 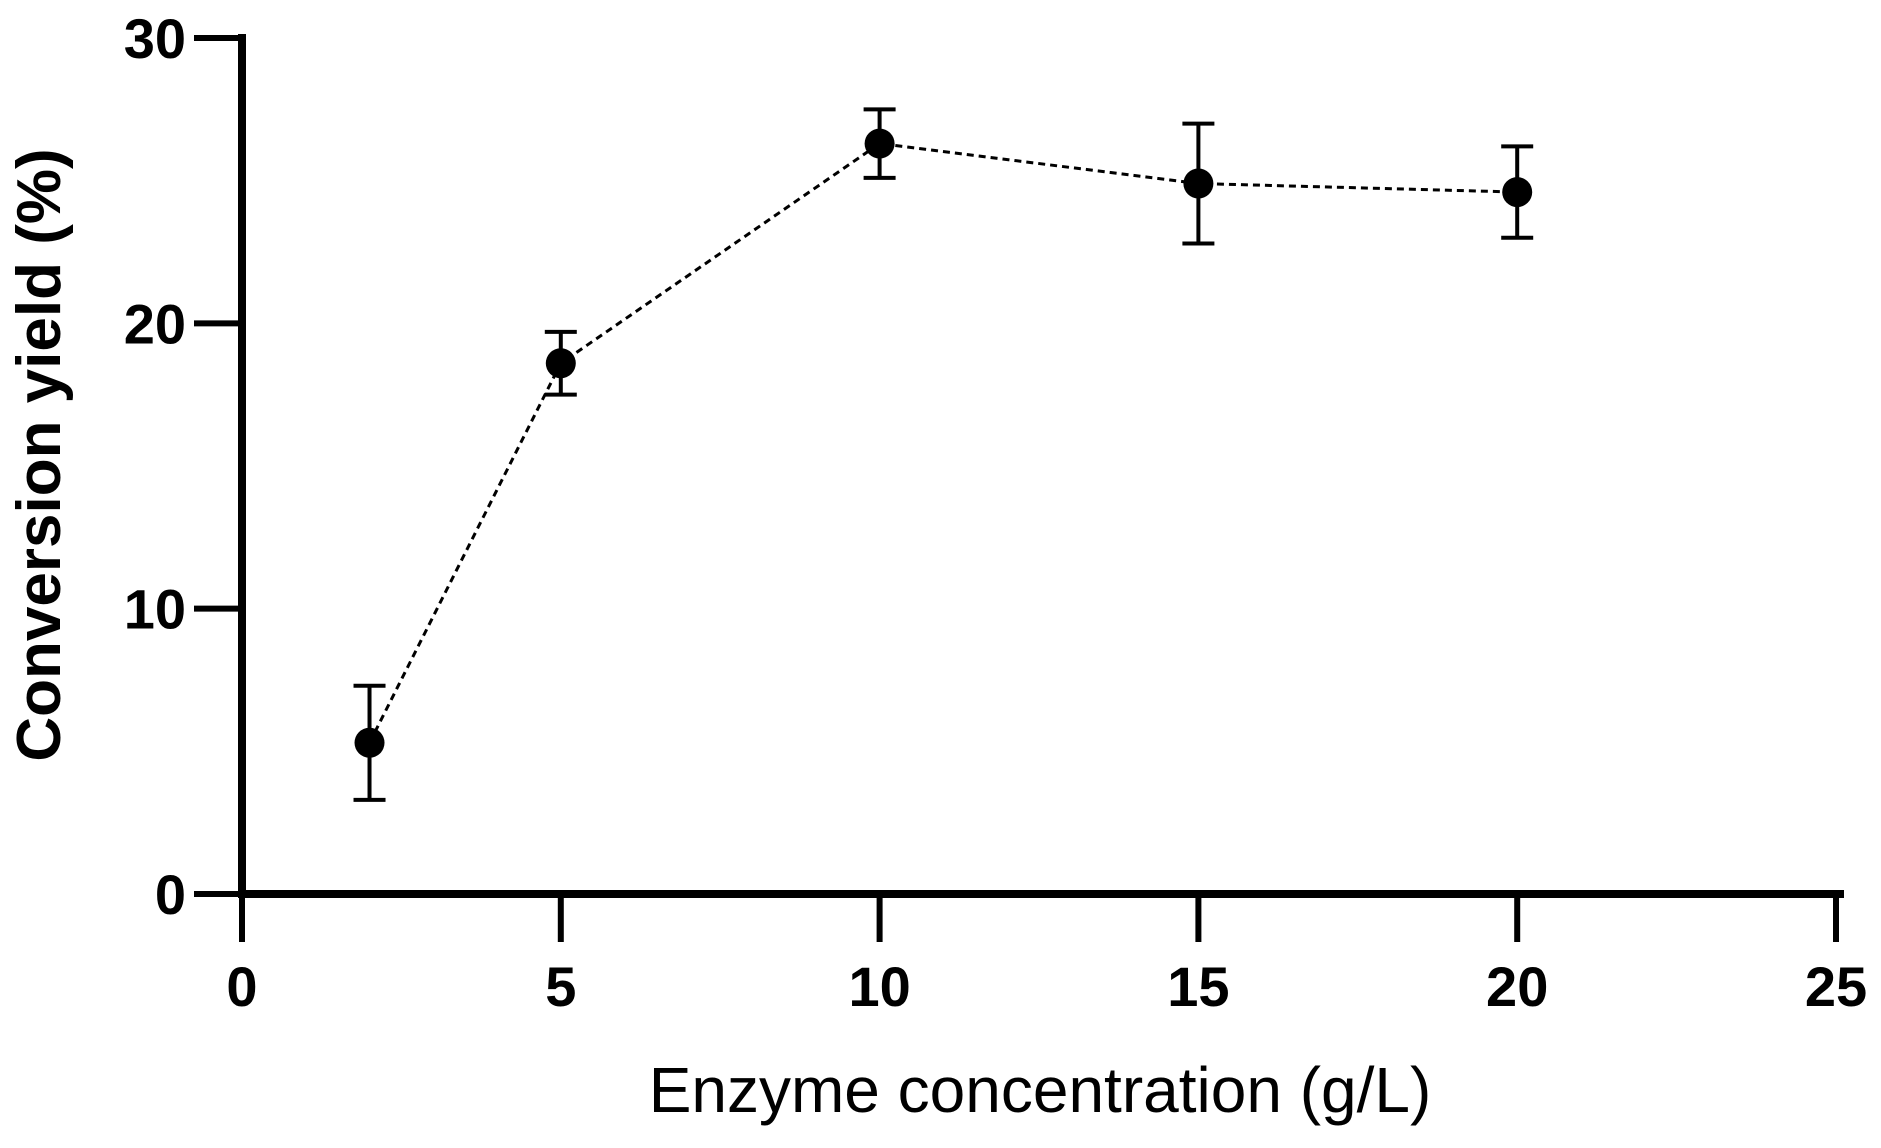 I want to click on y-tick-label: 10, so click(x=155, y=609).